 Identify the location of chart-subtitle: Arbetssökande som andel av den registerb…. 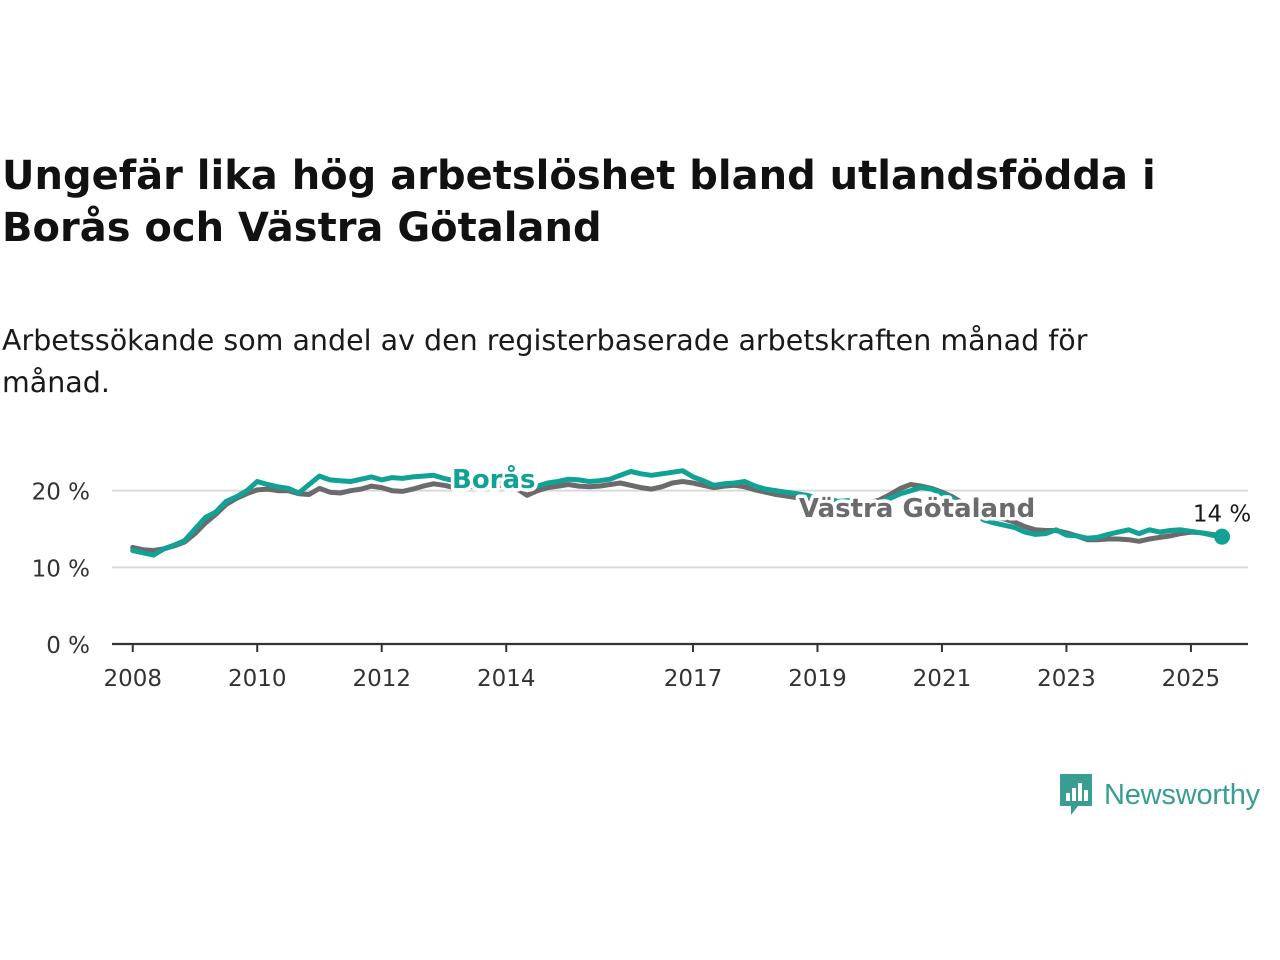
(545, 361).